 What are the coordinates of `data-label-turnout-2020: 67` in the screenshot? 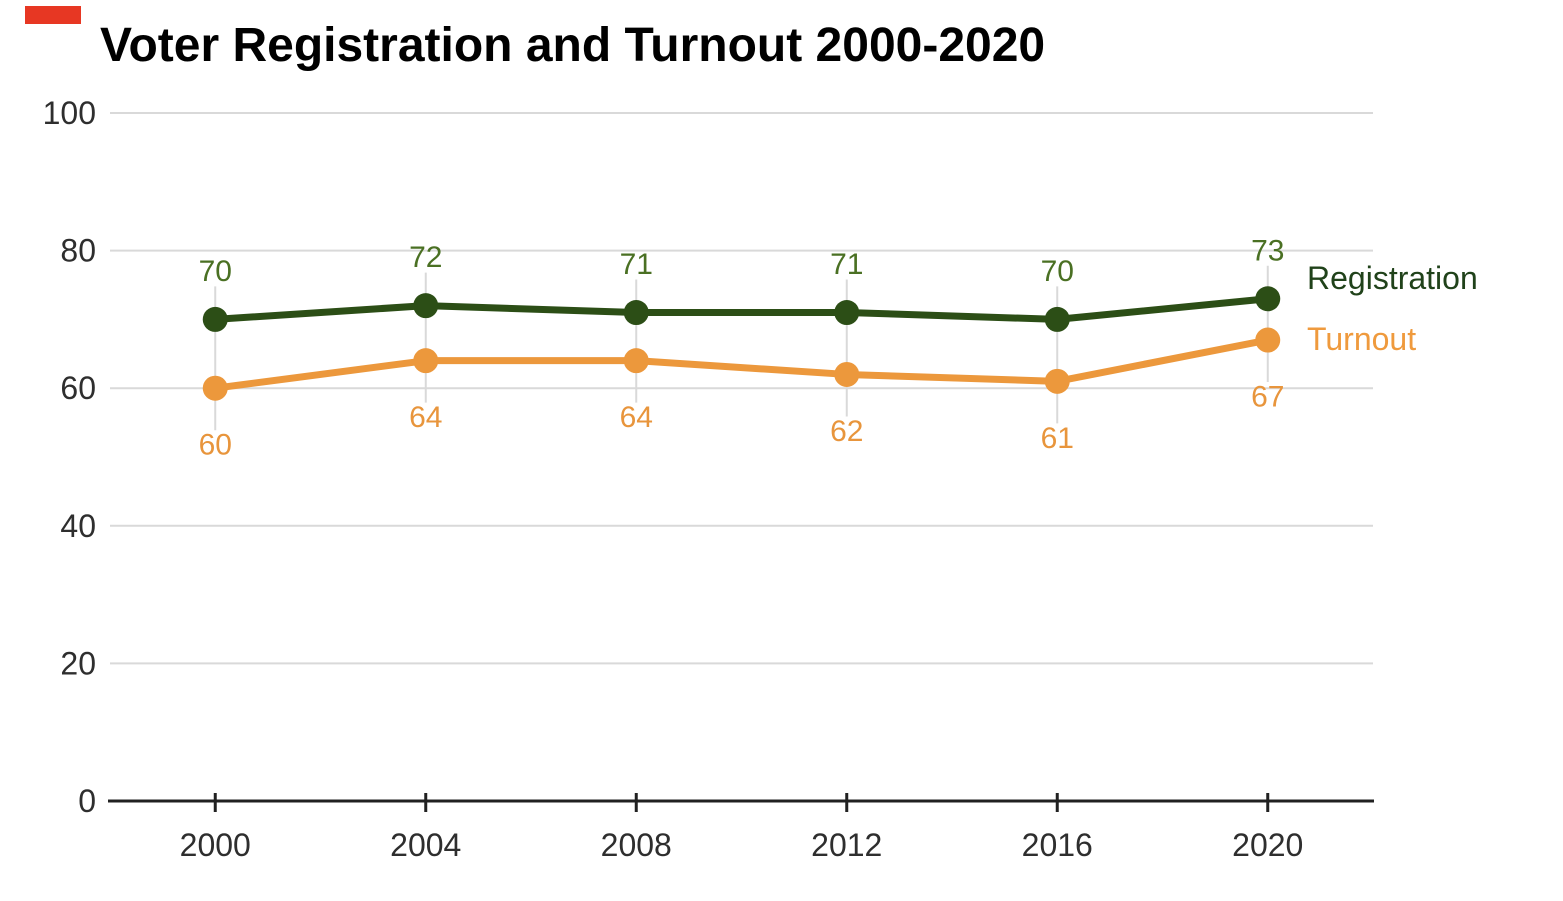 It's located at (1267, 397).